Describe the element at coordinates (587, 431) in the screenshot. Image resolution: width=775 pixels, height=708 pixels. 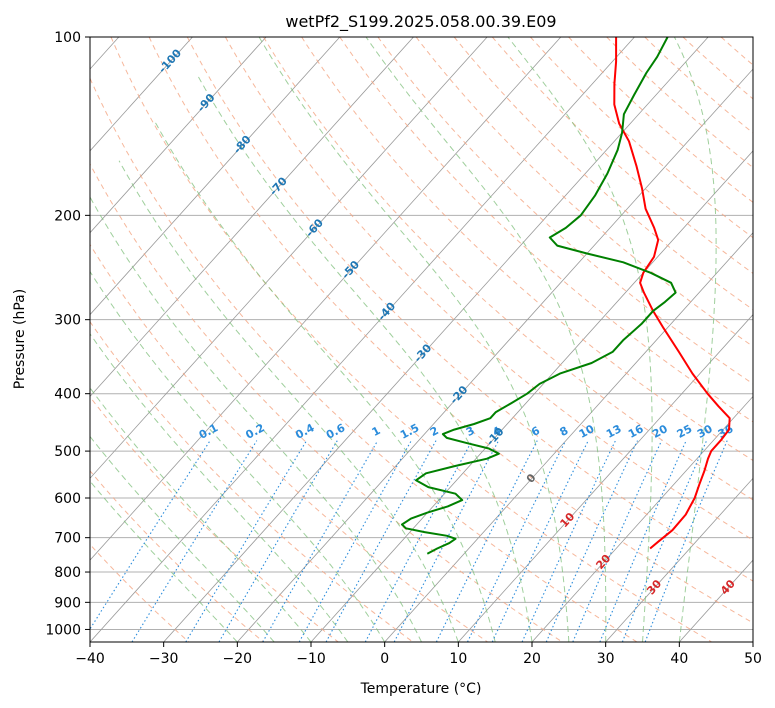
I see `mixing-ratio-label: 10` at that location.